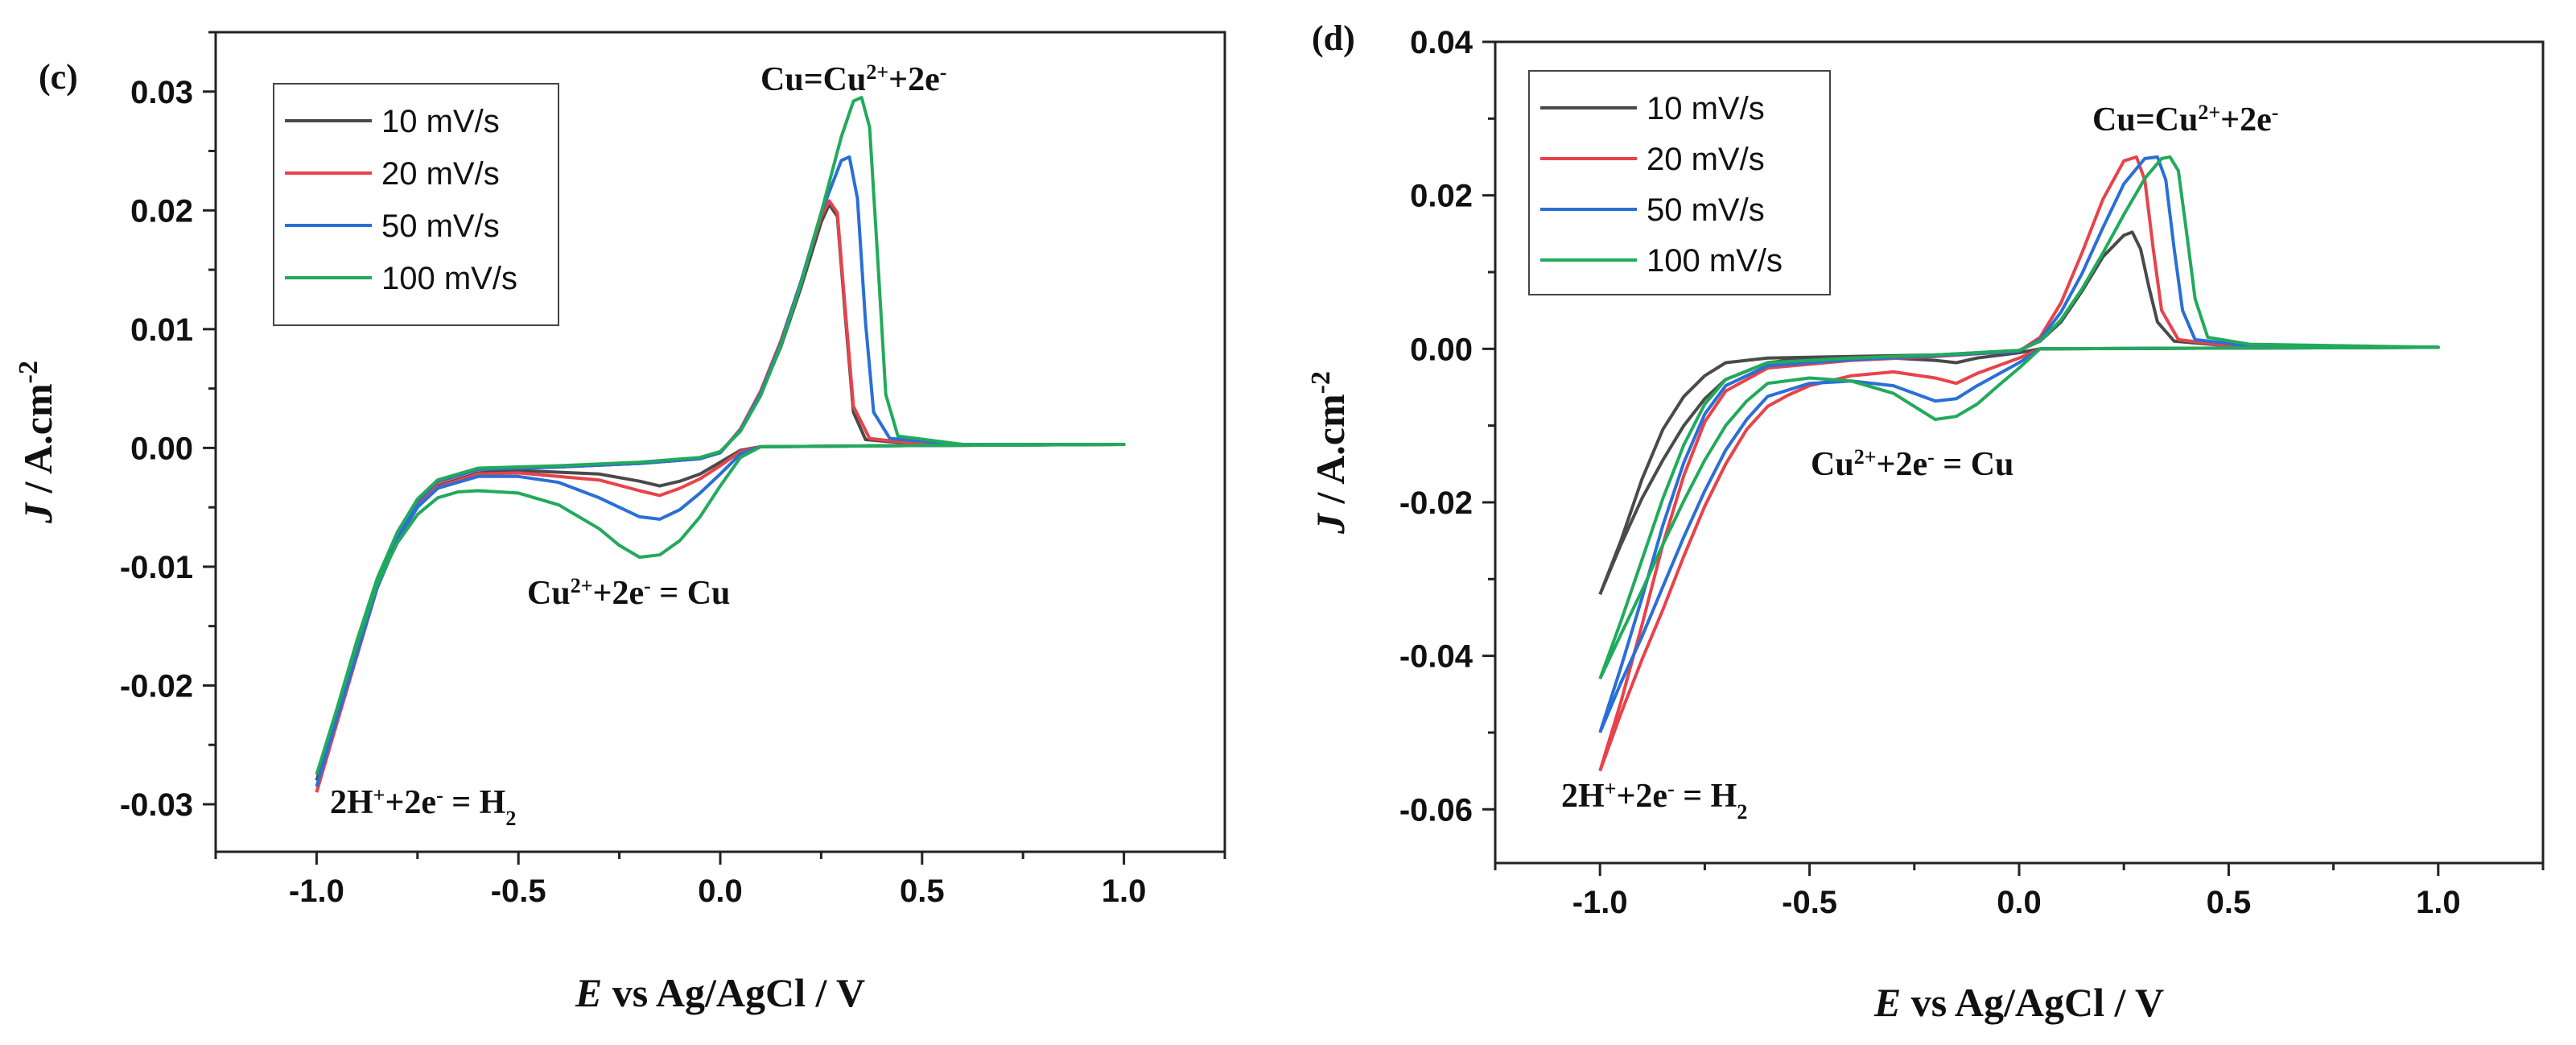  Describe the element at coordinates (518, 891) in the screenshot. I see `chart-c-x-tick-label: -0.5` at that location.